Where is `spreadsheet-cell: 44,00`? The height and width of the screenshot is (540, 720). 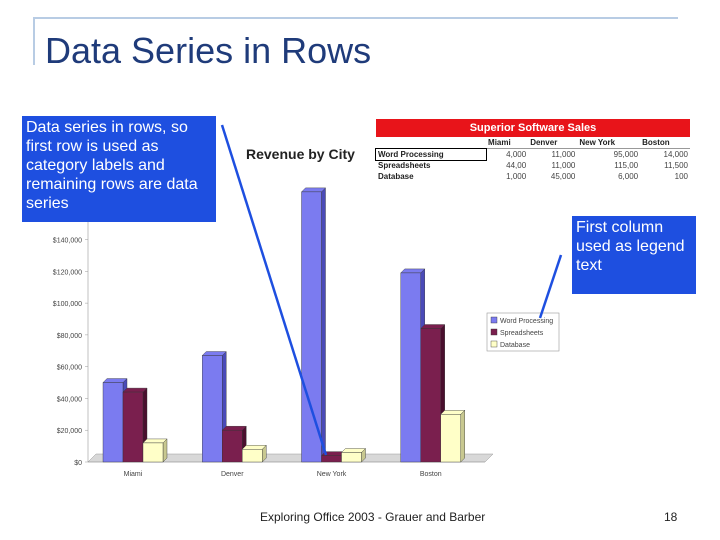 spreadsheet-cell: 44,00 is located at coordinates (516, 165).